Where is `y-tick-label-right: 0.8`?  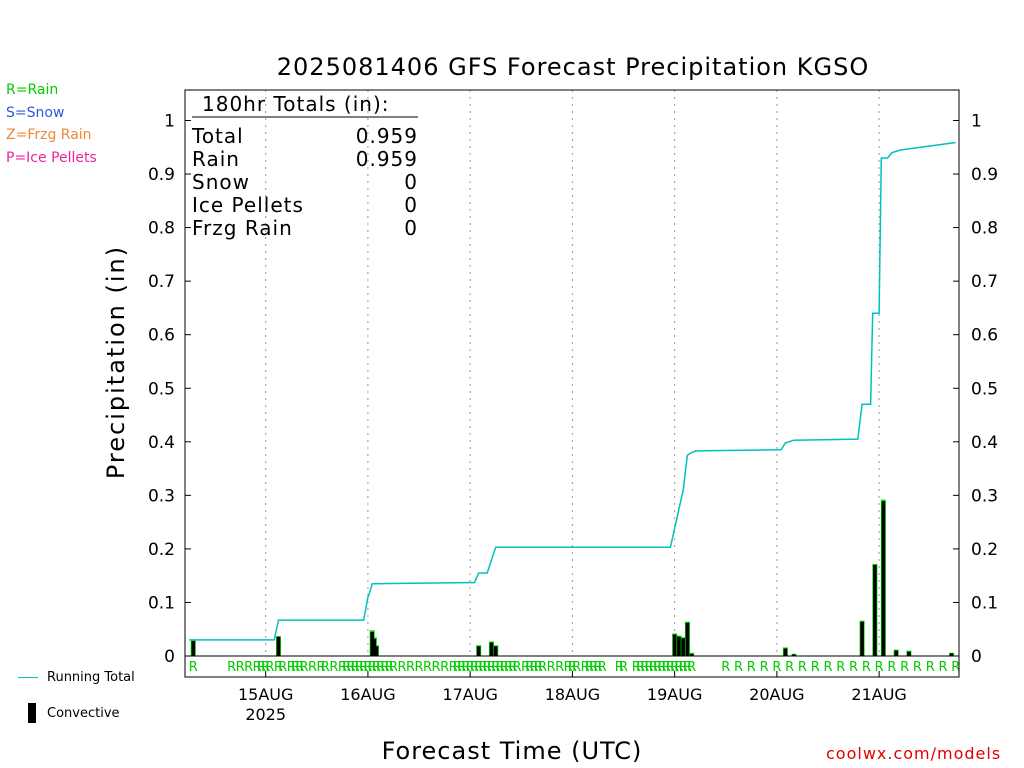 y-tick-label-right: 0.8 is located at coordinates (984, 229).